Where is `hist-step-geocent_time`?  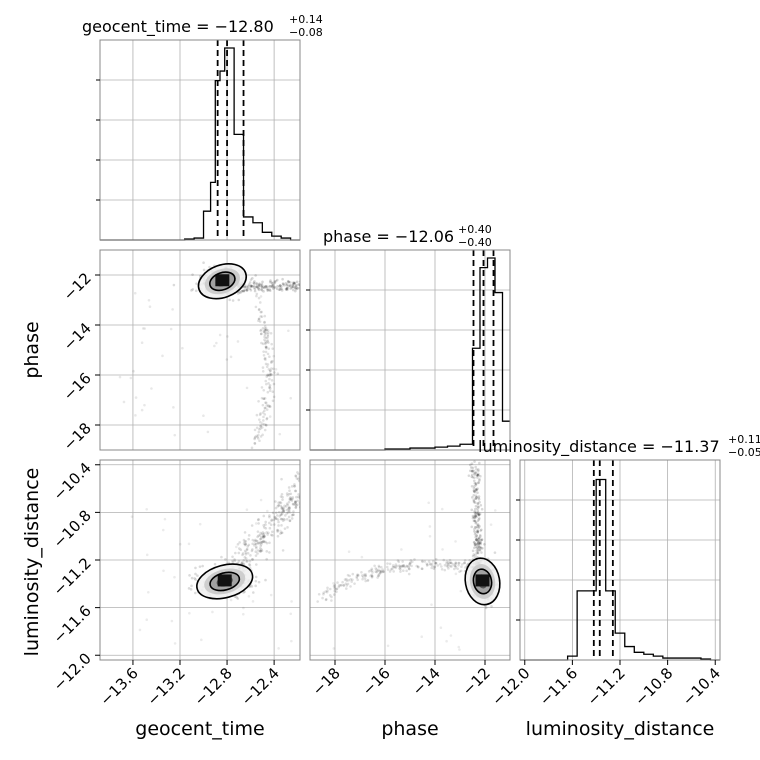
hist-step-geocent_time is located at coordinates (200, 144).